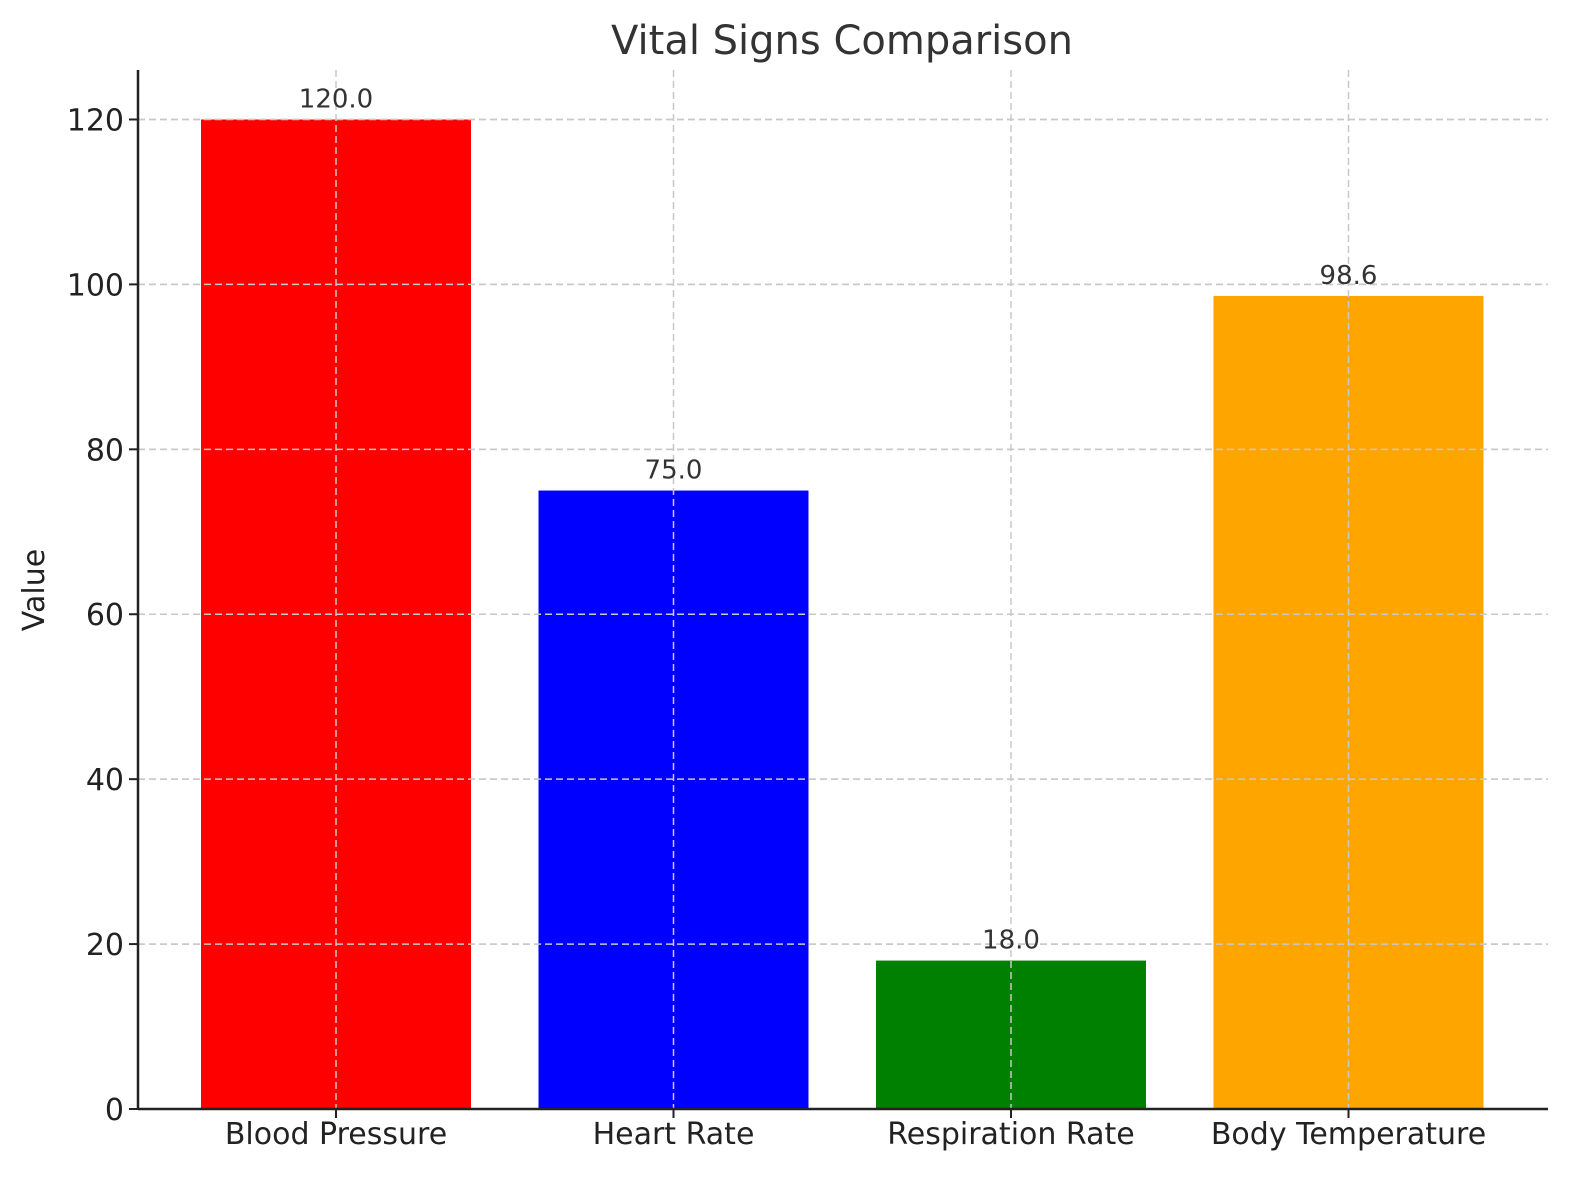  I want to click on bar-value-label: 98.6, so click(1349, 276).